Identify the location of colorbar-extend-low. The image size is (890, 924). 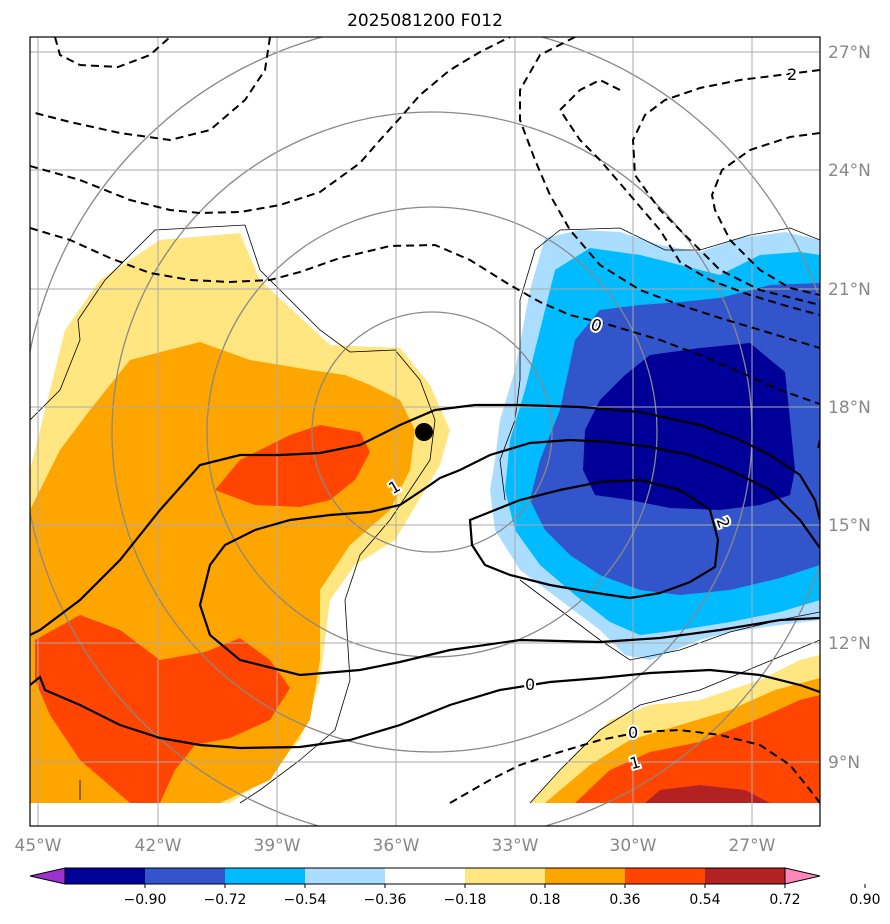
(47, 876).